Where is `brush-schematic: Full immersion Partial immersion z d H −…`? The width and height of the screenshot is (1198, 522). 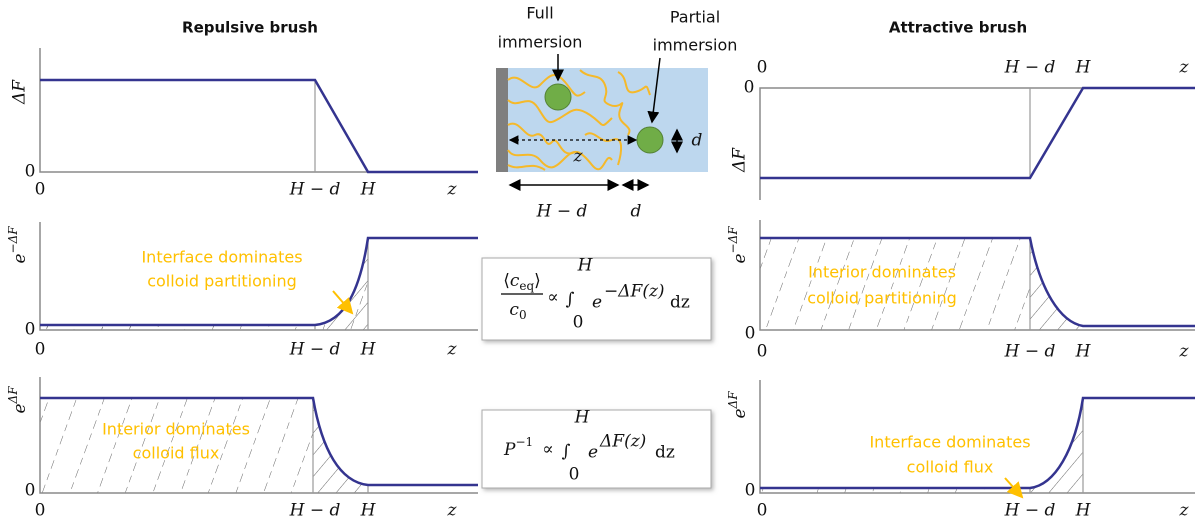
brush-schematic: Full immersion Partial immersion z d H −… is located at coordinates (616, 113).